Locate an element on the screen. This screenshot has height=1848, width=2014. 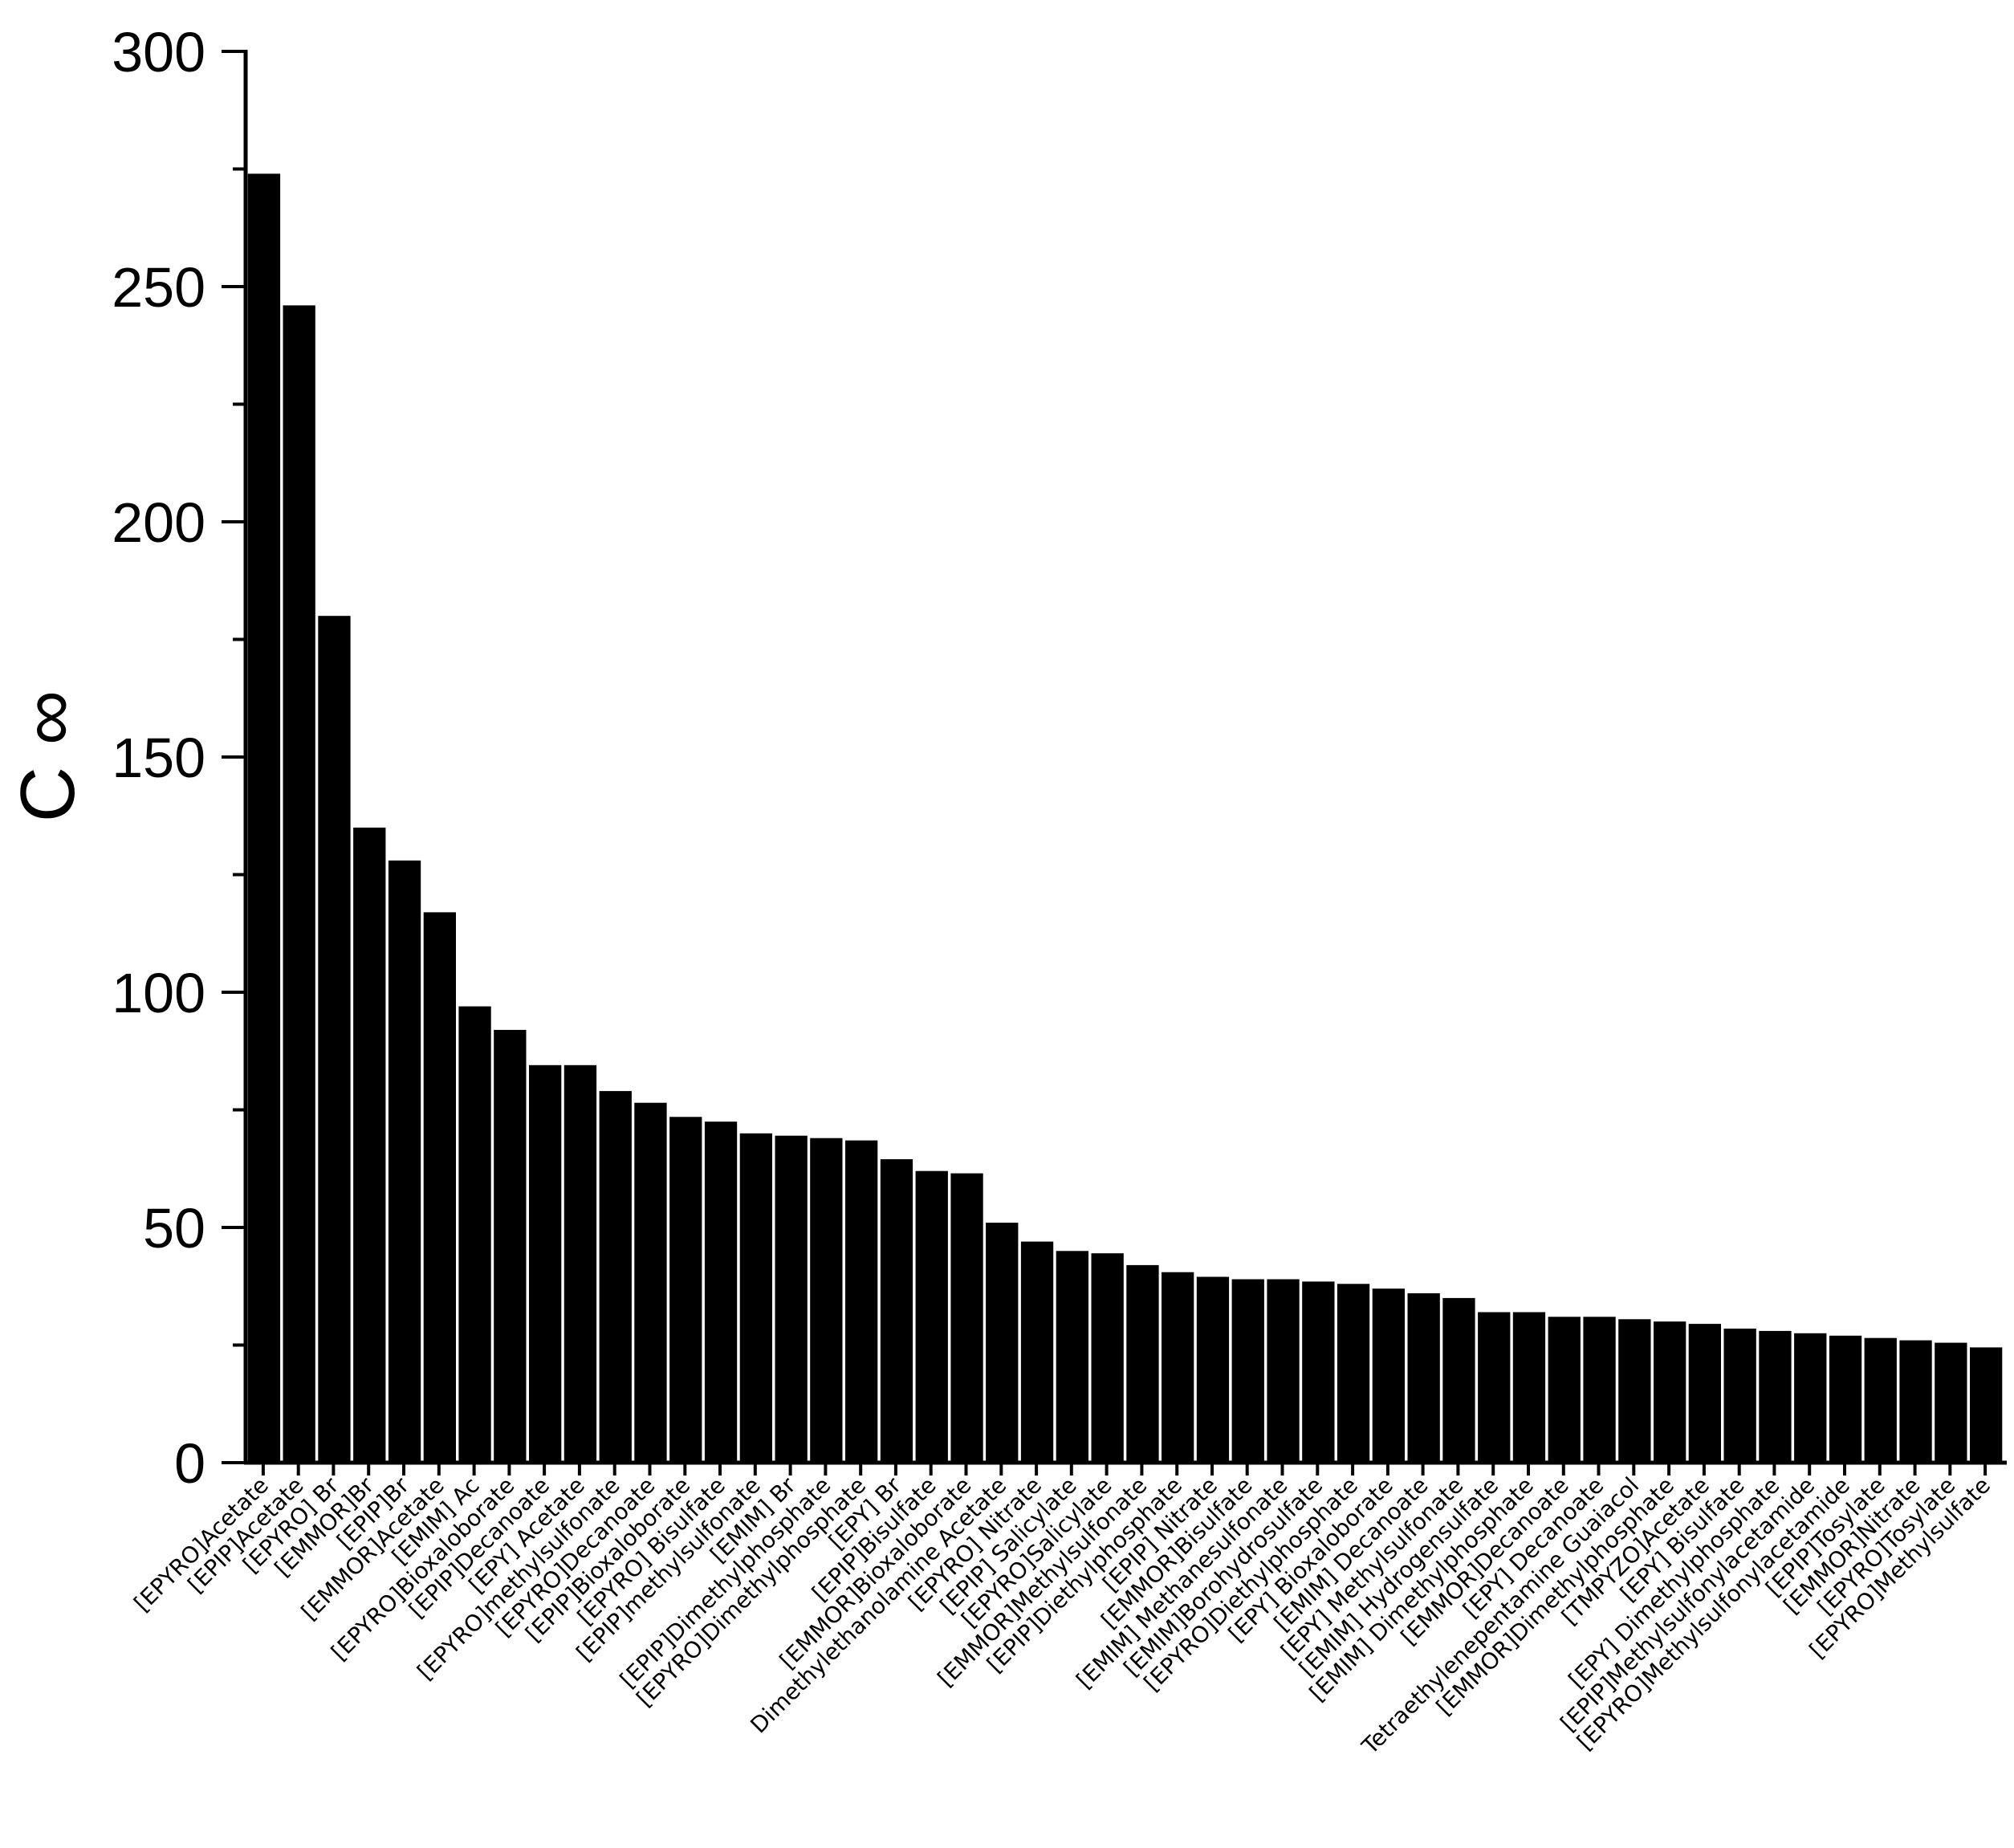
y-tick-label: 300 is located at coordinates (158, 52).